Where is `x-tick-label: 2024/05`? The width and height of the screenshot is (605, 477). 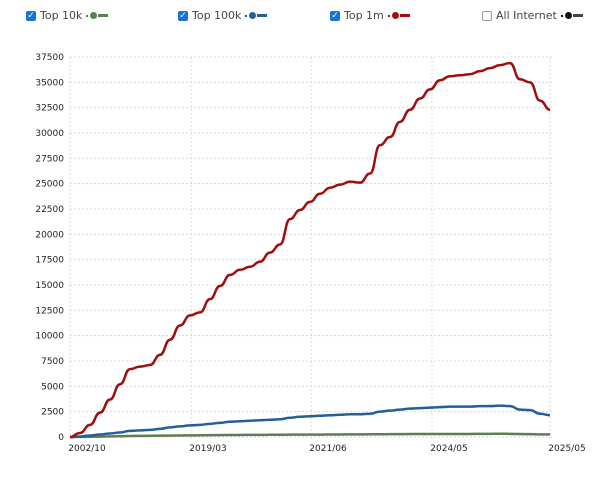
x-tick-label: 2024/05 is located at coordinates (448, 449).